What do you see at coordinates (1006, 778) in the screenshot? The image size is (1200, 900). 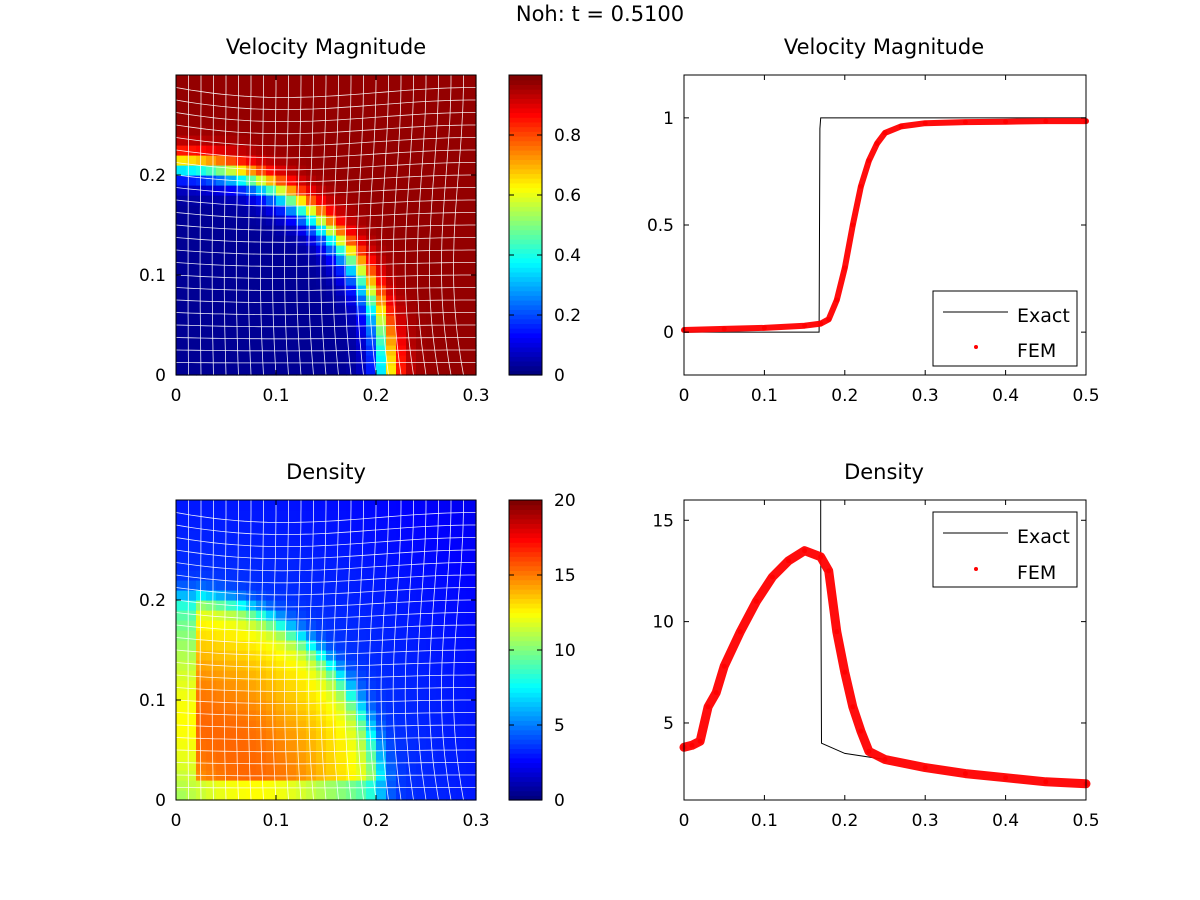 I see `fem-point` at bounding box center [1006, 778].